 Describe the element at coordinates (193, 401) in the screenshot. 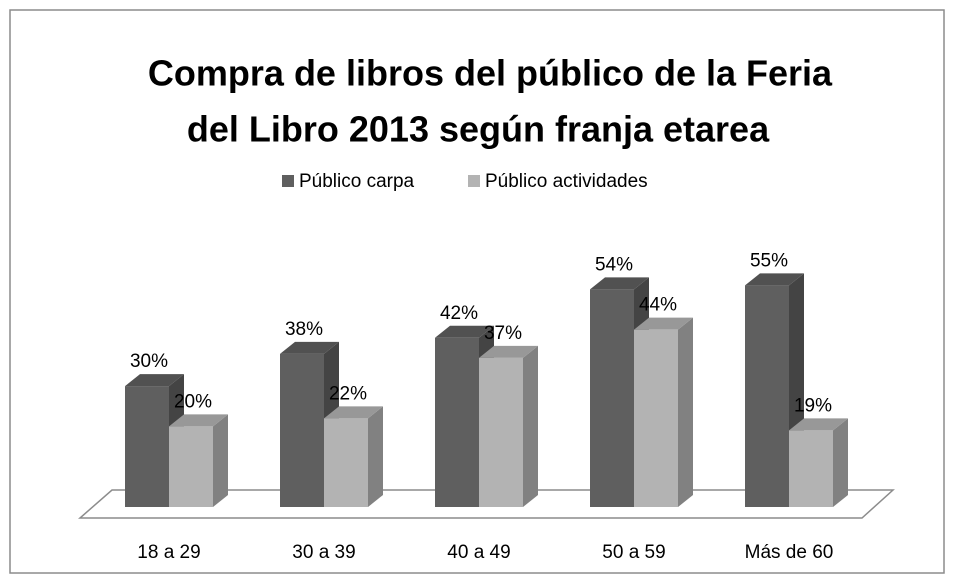

I see `data-label: 20%` at that location.